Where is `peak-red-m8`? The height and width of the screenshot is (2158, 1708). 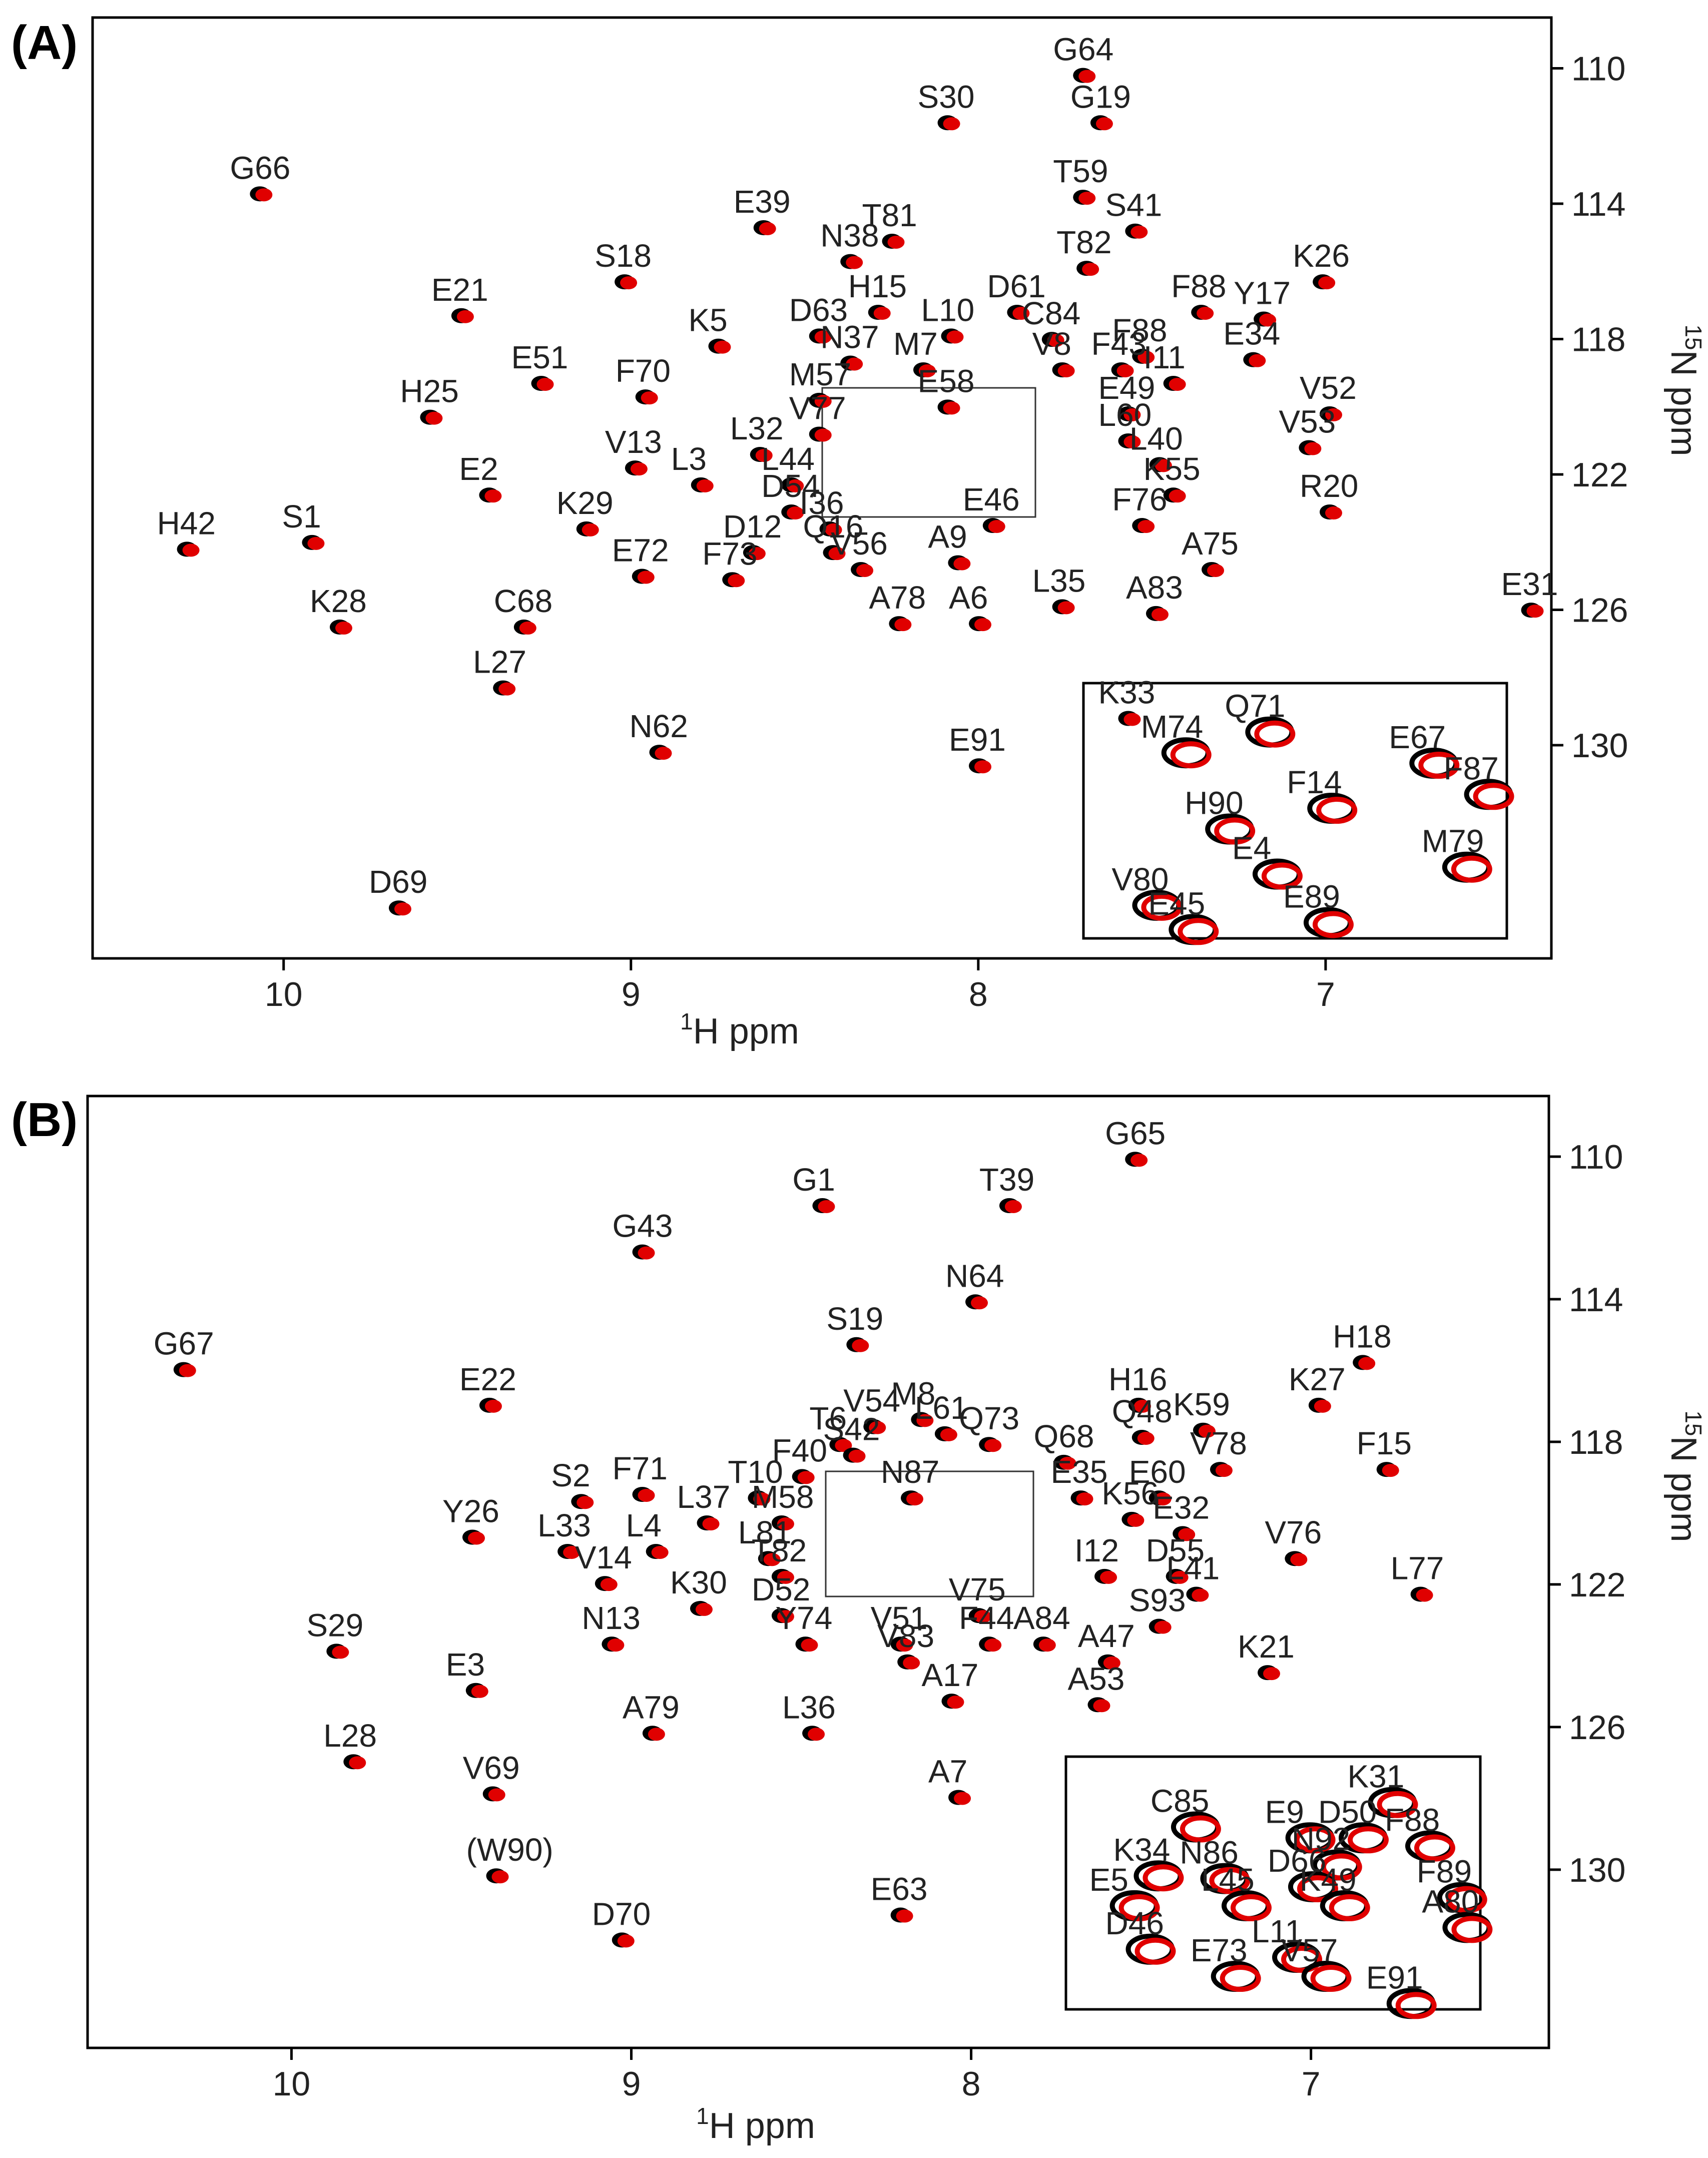
peak-red-m8 is located at coordinates (925, 1420).